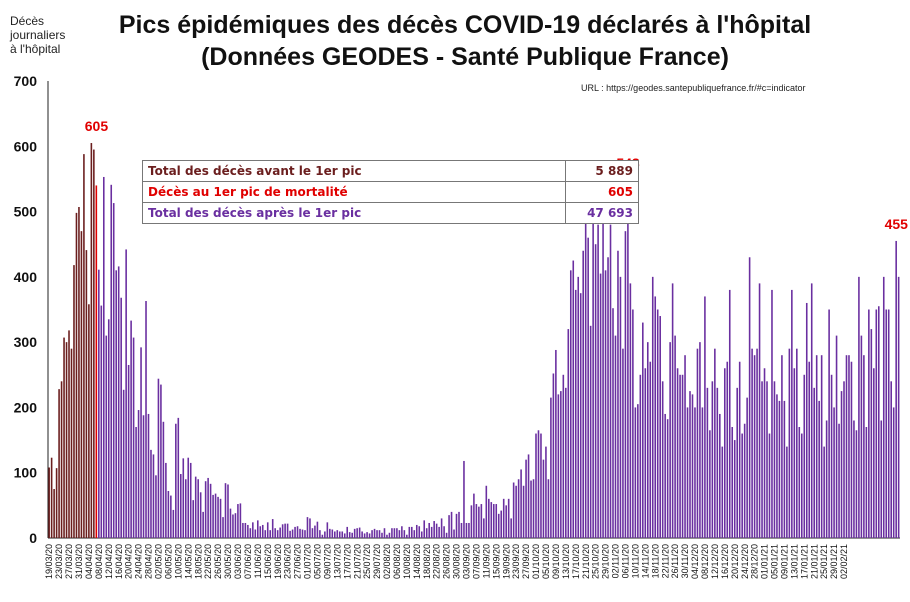 This screenshot has width=910, height=602. Describe the element at coordinates (26, 81) in the screenshot. I see `y-tick-label: 700` at that location.